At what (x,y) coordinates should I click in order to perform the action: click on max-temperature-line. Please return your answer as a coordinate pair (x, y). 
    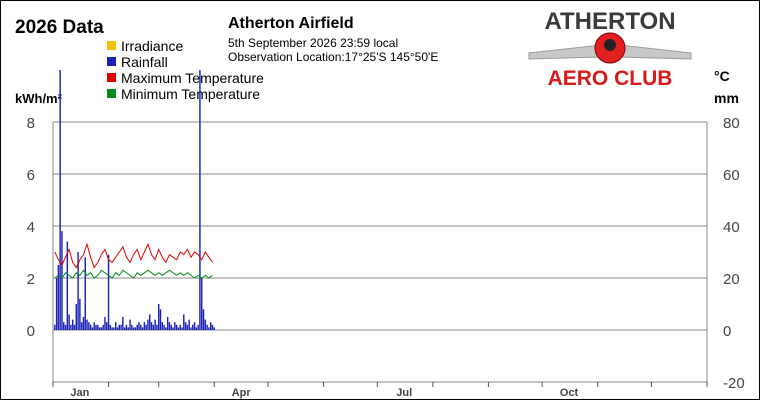
    Looking at the image, I should click on (133, 255).